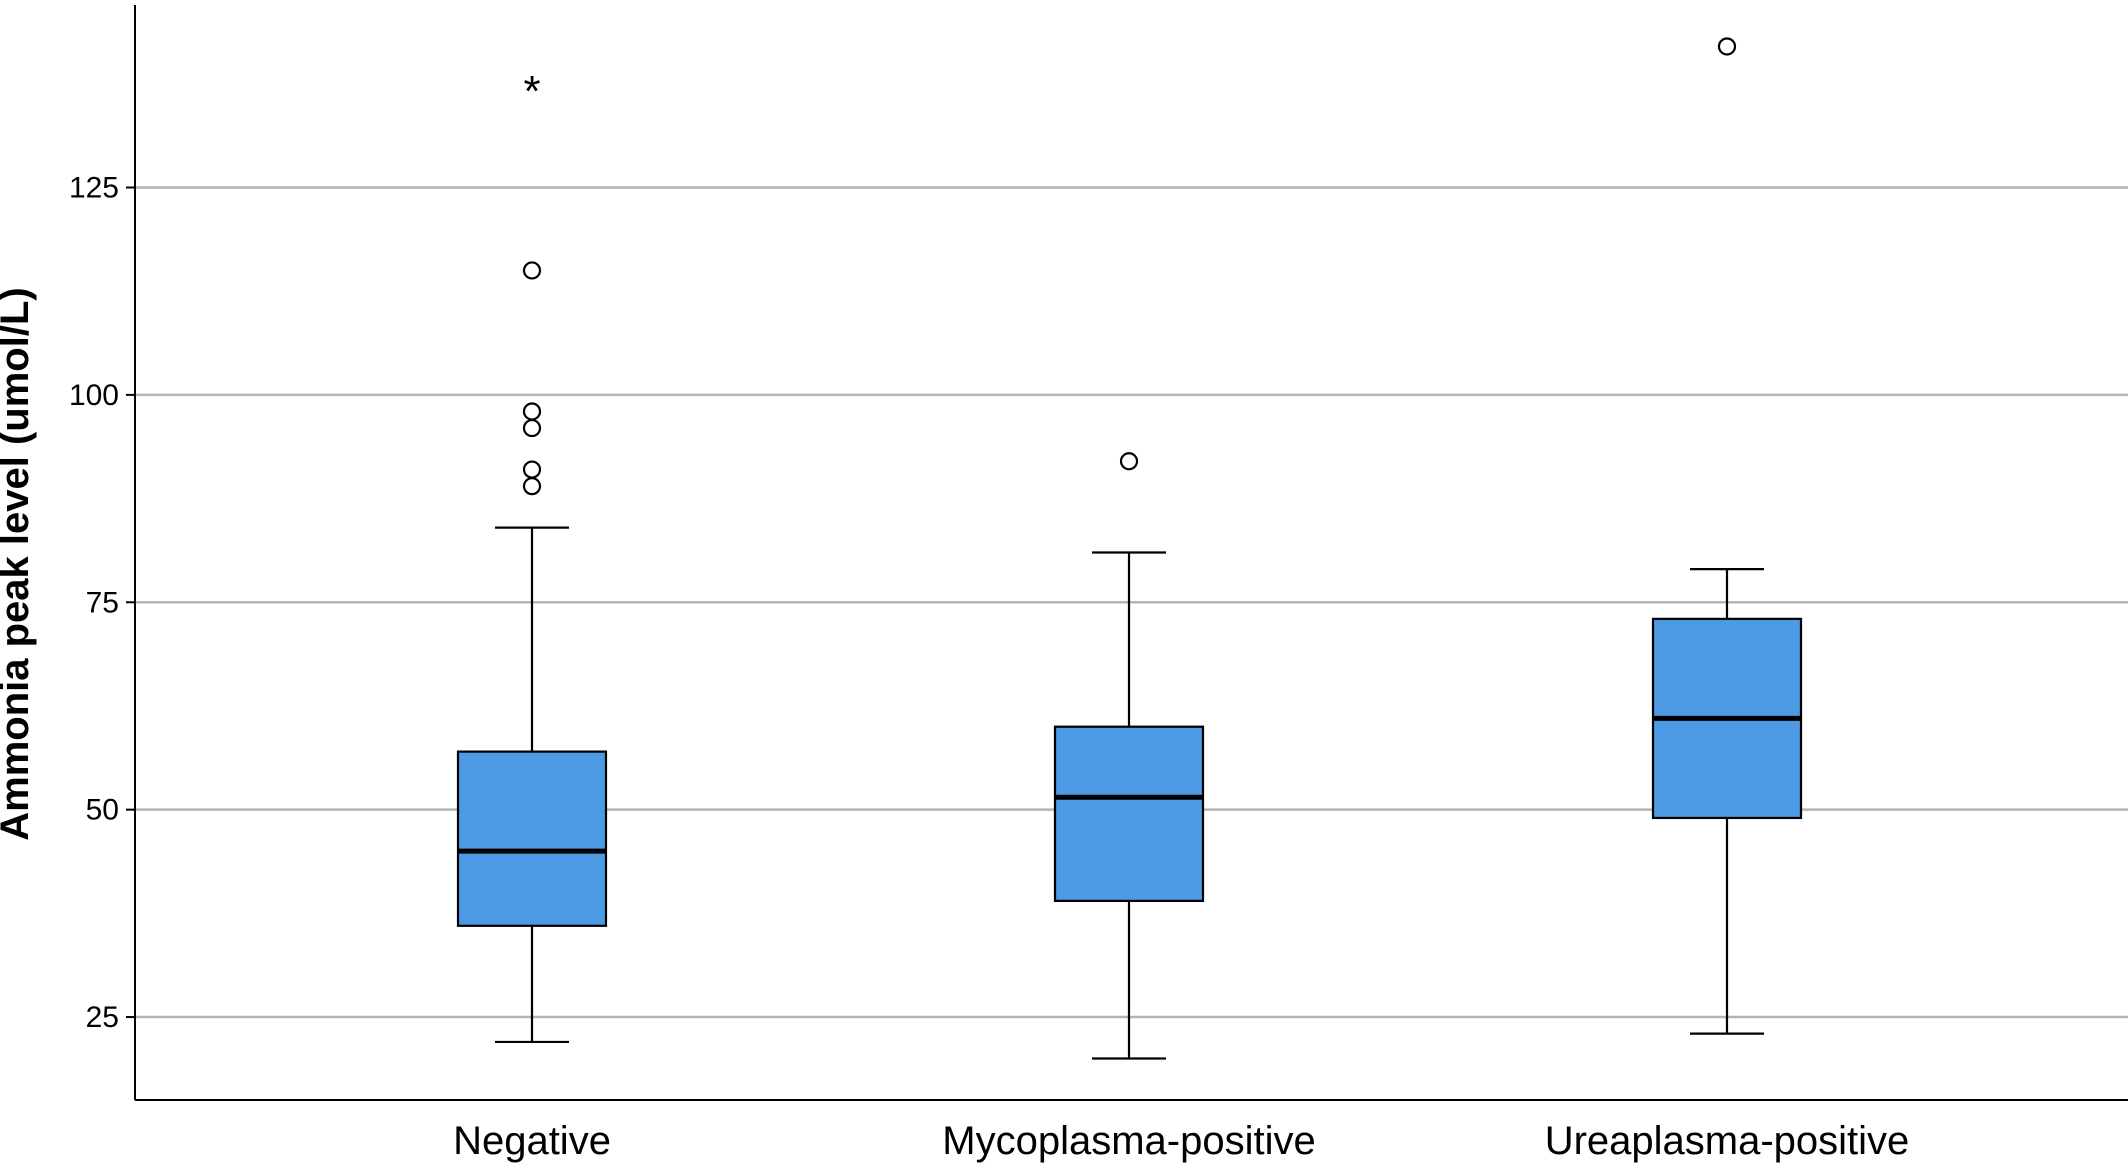 Image resolution: width=2128 pixels, height=1165 pixels. What do you see at coordinates (94, 395) in the screenshot?
I see `y-tick-label-100: 100` at bounding box center [94, 395].